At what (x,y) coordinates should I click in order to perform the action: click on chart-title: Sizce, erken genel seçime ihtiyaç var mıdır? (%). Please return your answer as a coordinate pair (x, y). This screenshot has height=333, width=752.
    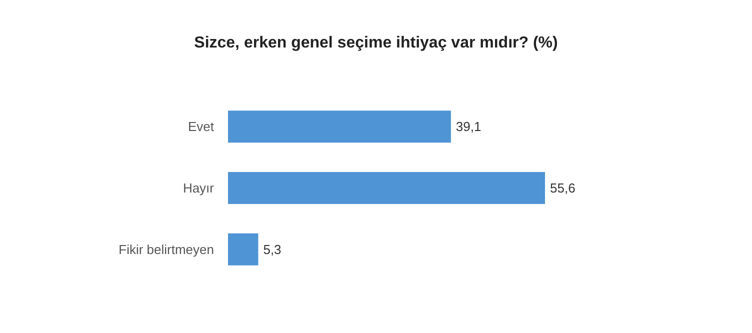
    Looking at the image, I should click on (376, 43).